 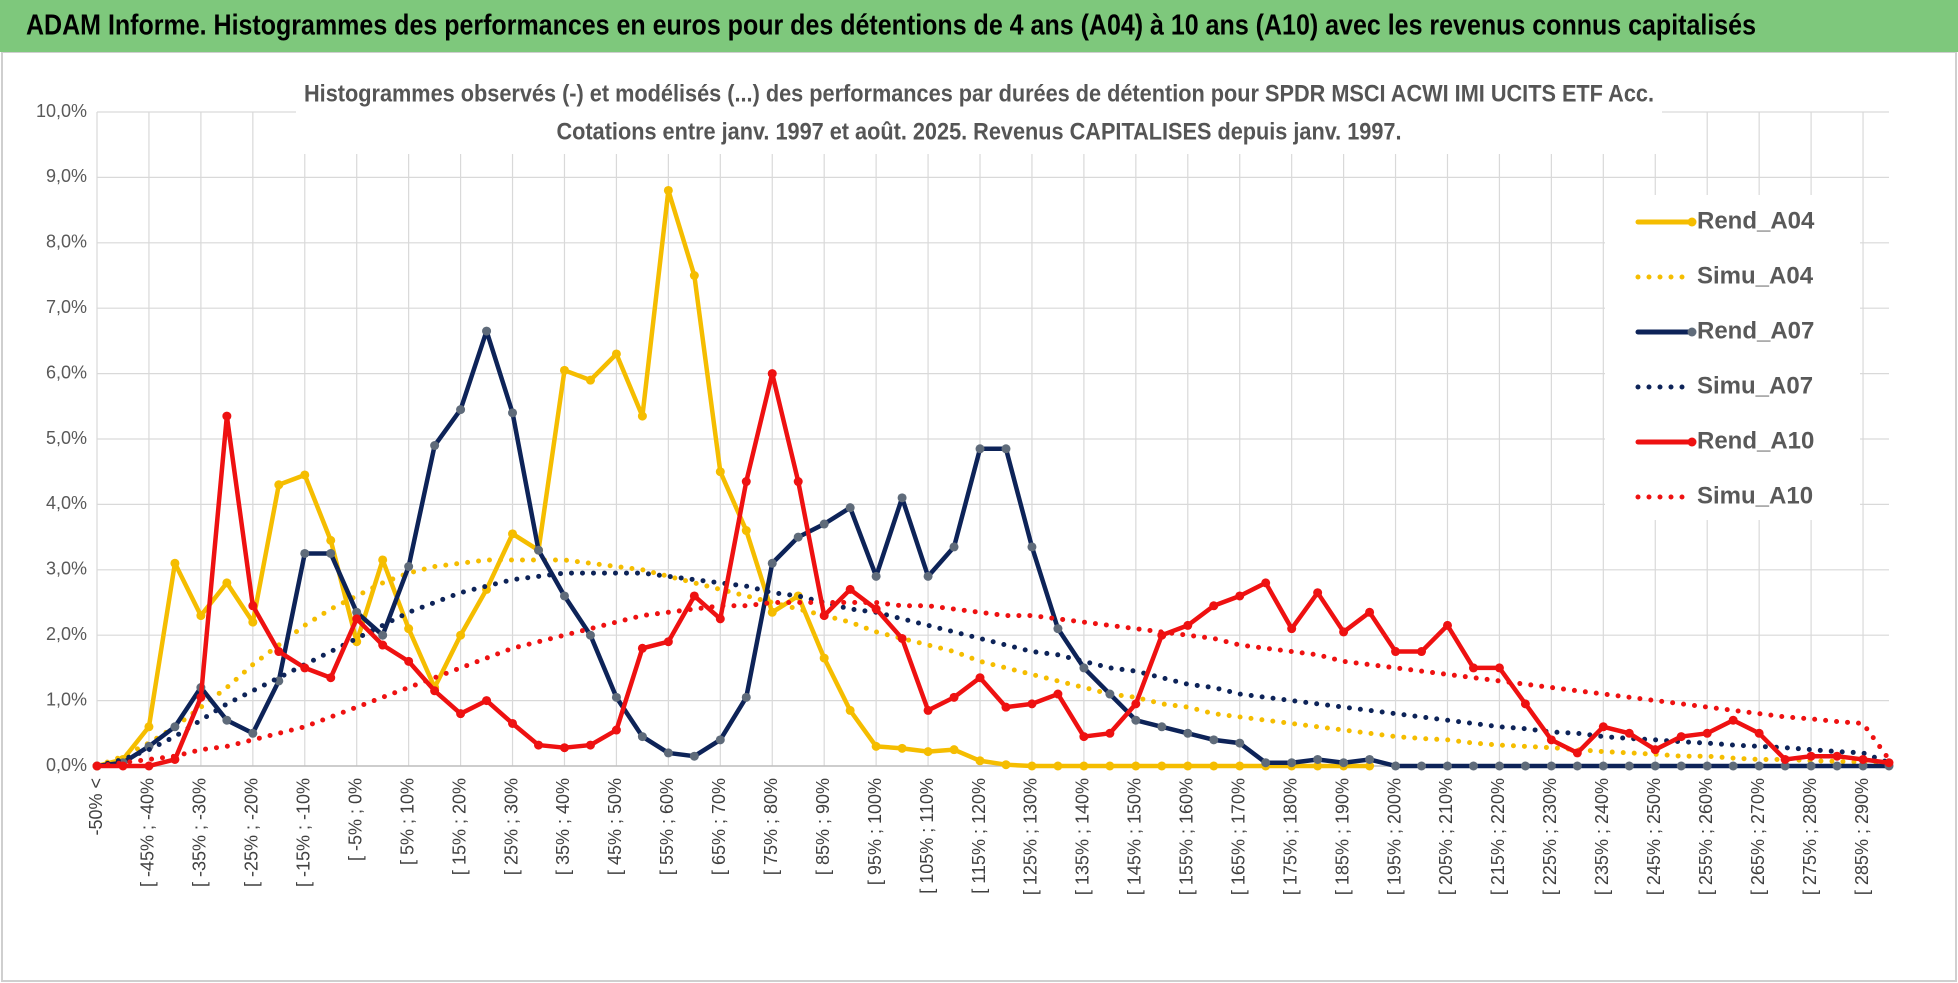 I want to click on y-tick-label: 9,0%, so click(x=66, y=176).